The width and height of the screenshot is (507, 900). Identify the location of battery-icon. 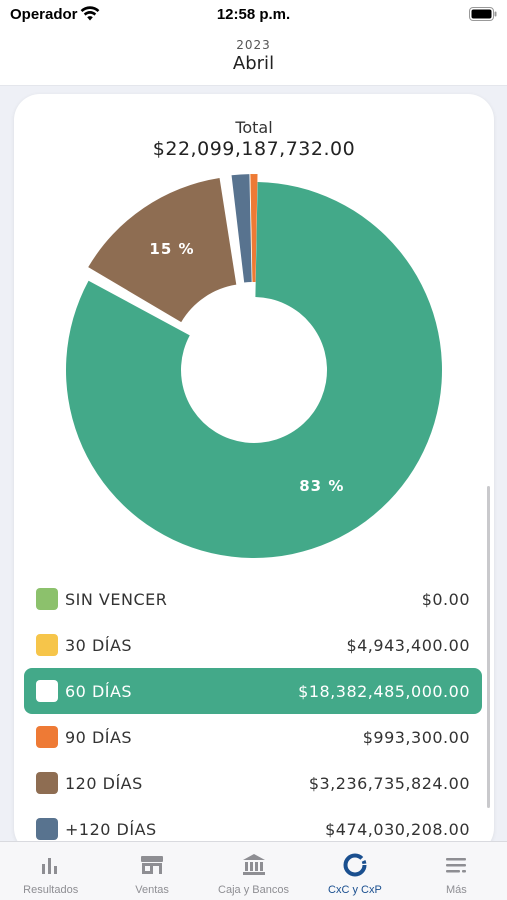
(483, 14).